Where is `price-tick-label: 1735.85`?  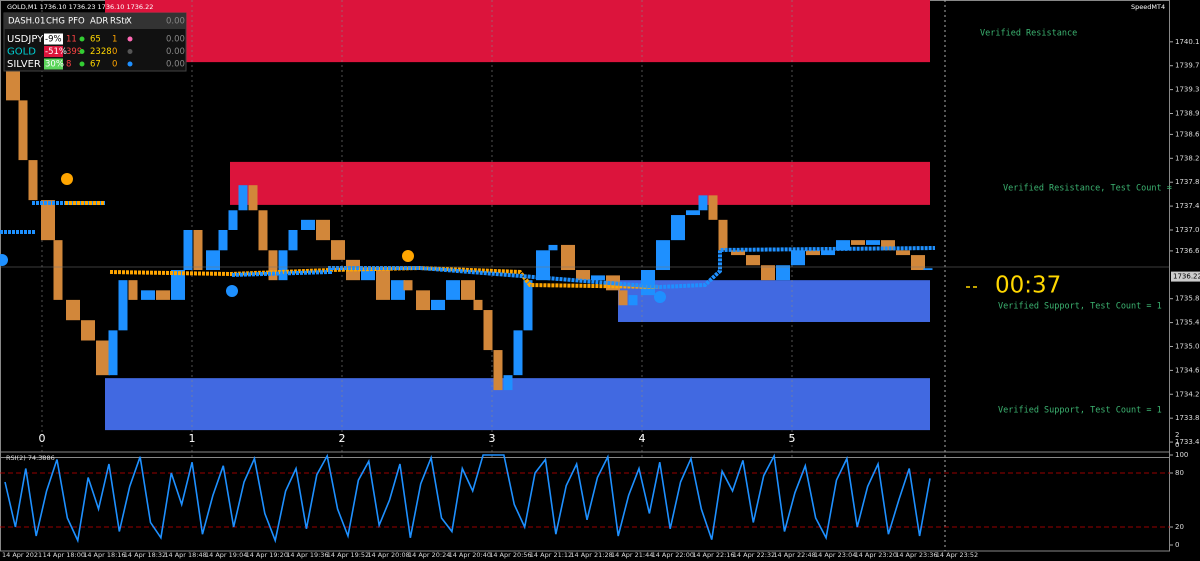
price-tick-label: 1735.85 is located at coordinates (1187, 299).